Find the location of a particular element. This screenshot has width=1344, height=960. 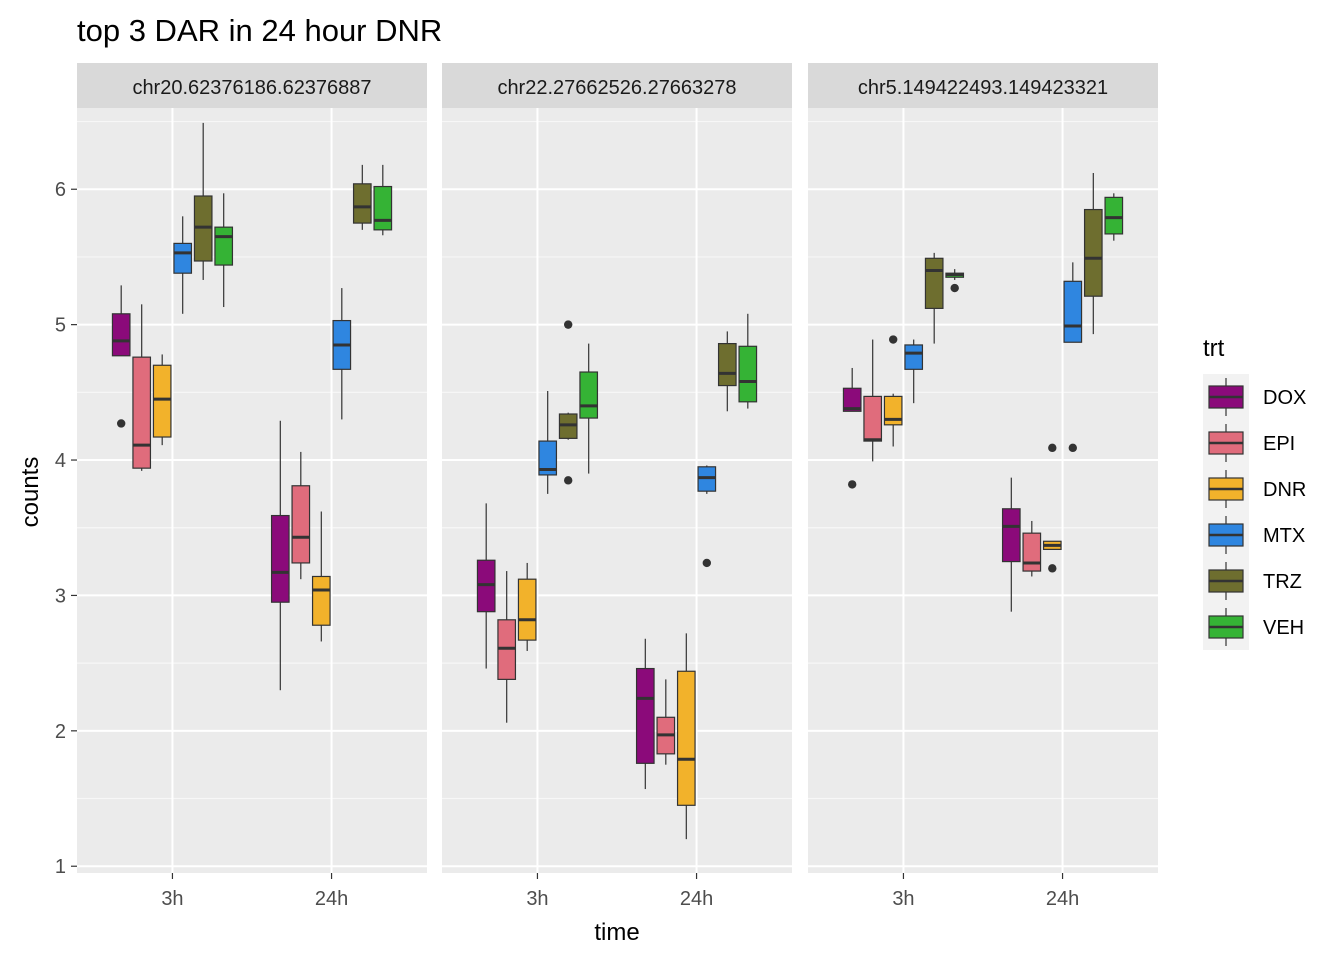

legend-key-dox: DOX is located at coordinates (1254, 397).